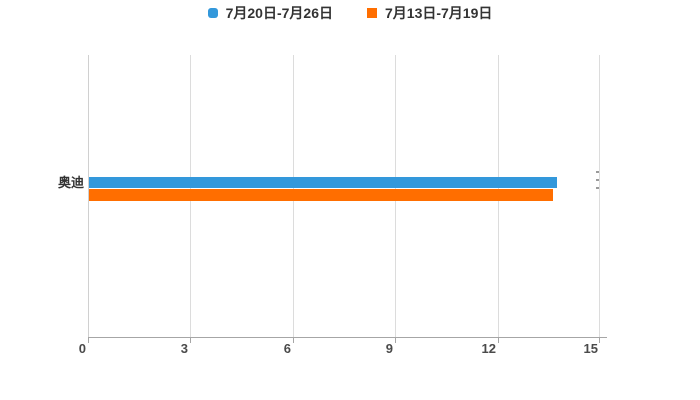 This screenshot has height=400, width=700. Describe the element at coordinates (488, 348) in the screenshot. I see `x-tick-label: 12` at that location.